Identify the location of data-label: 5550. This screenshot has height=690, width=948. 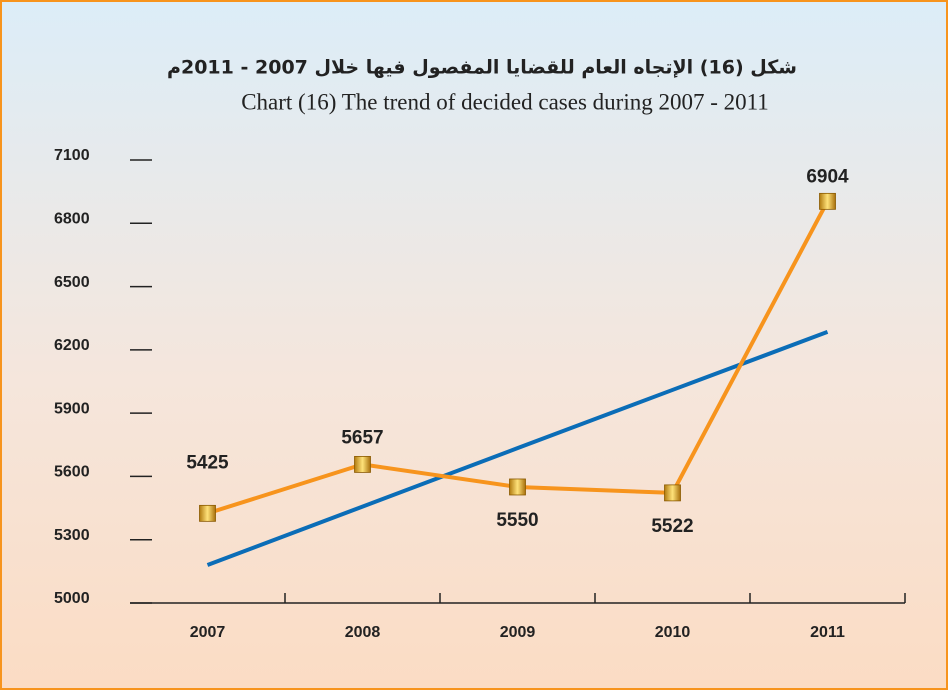
(517, 520).